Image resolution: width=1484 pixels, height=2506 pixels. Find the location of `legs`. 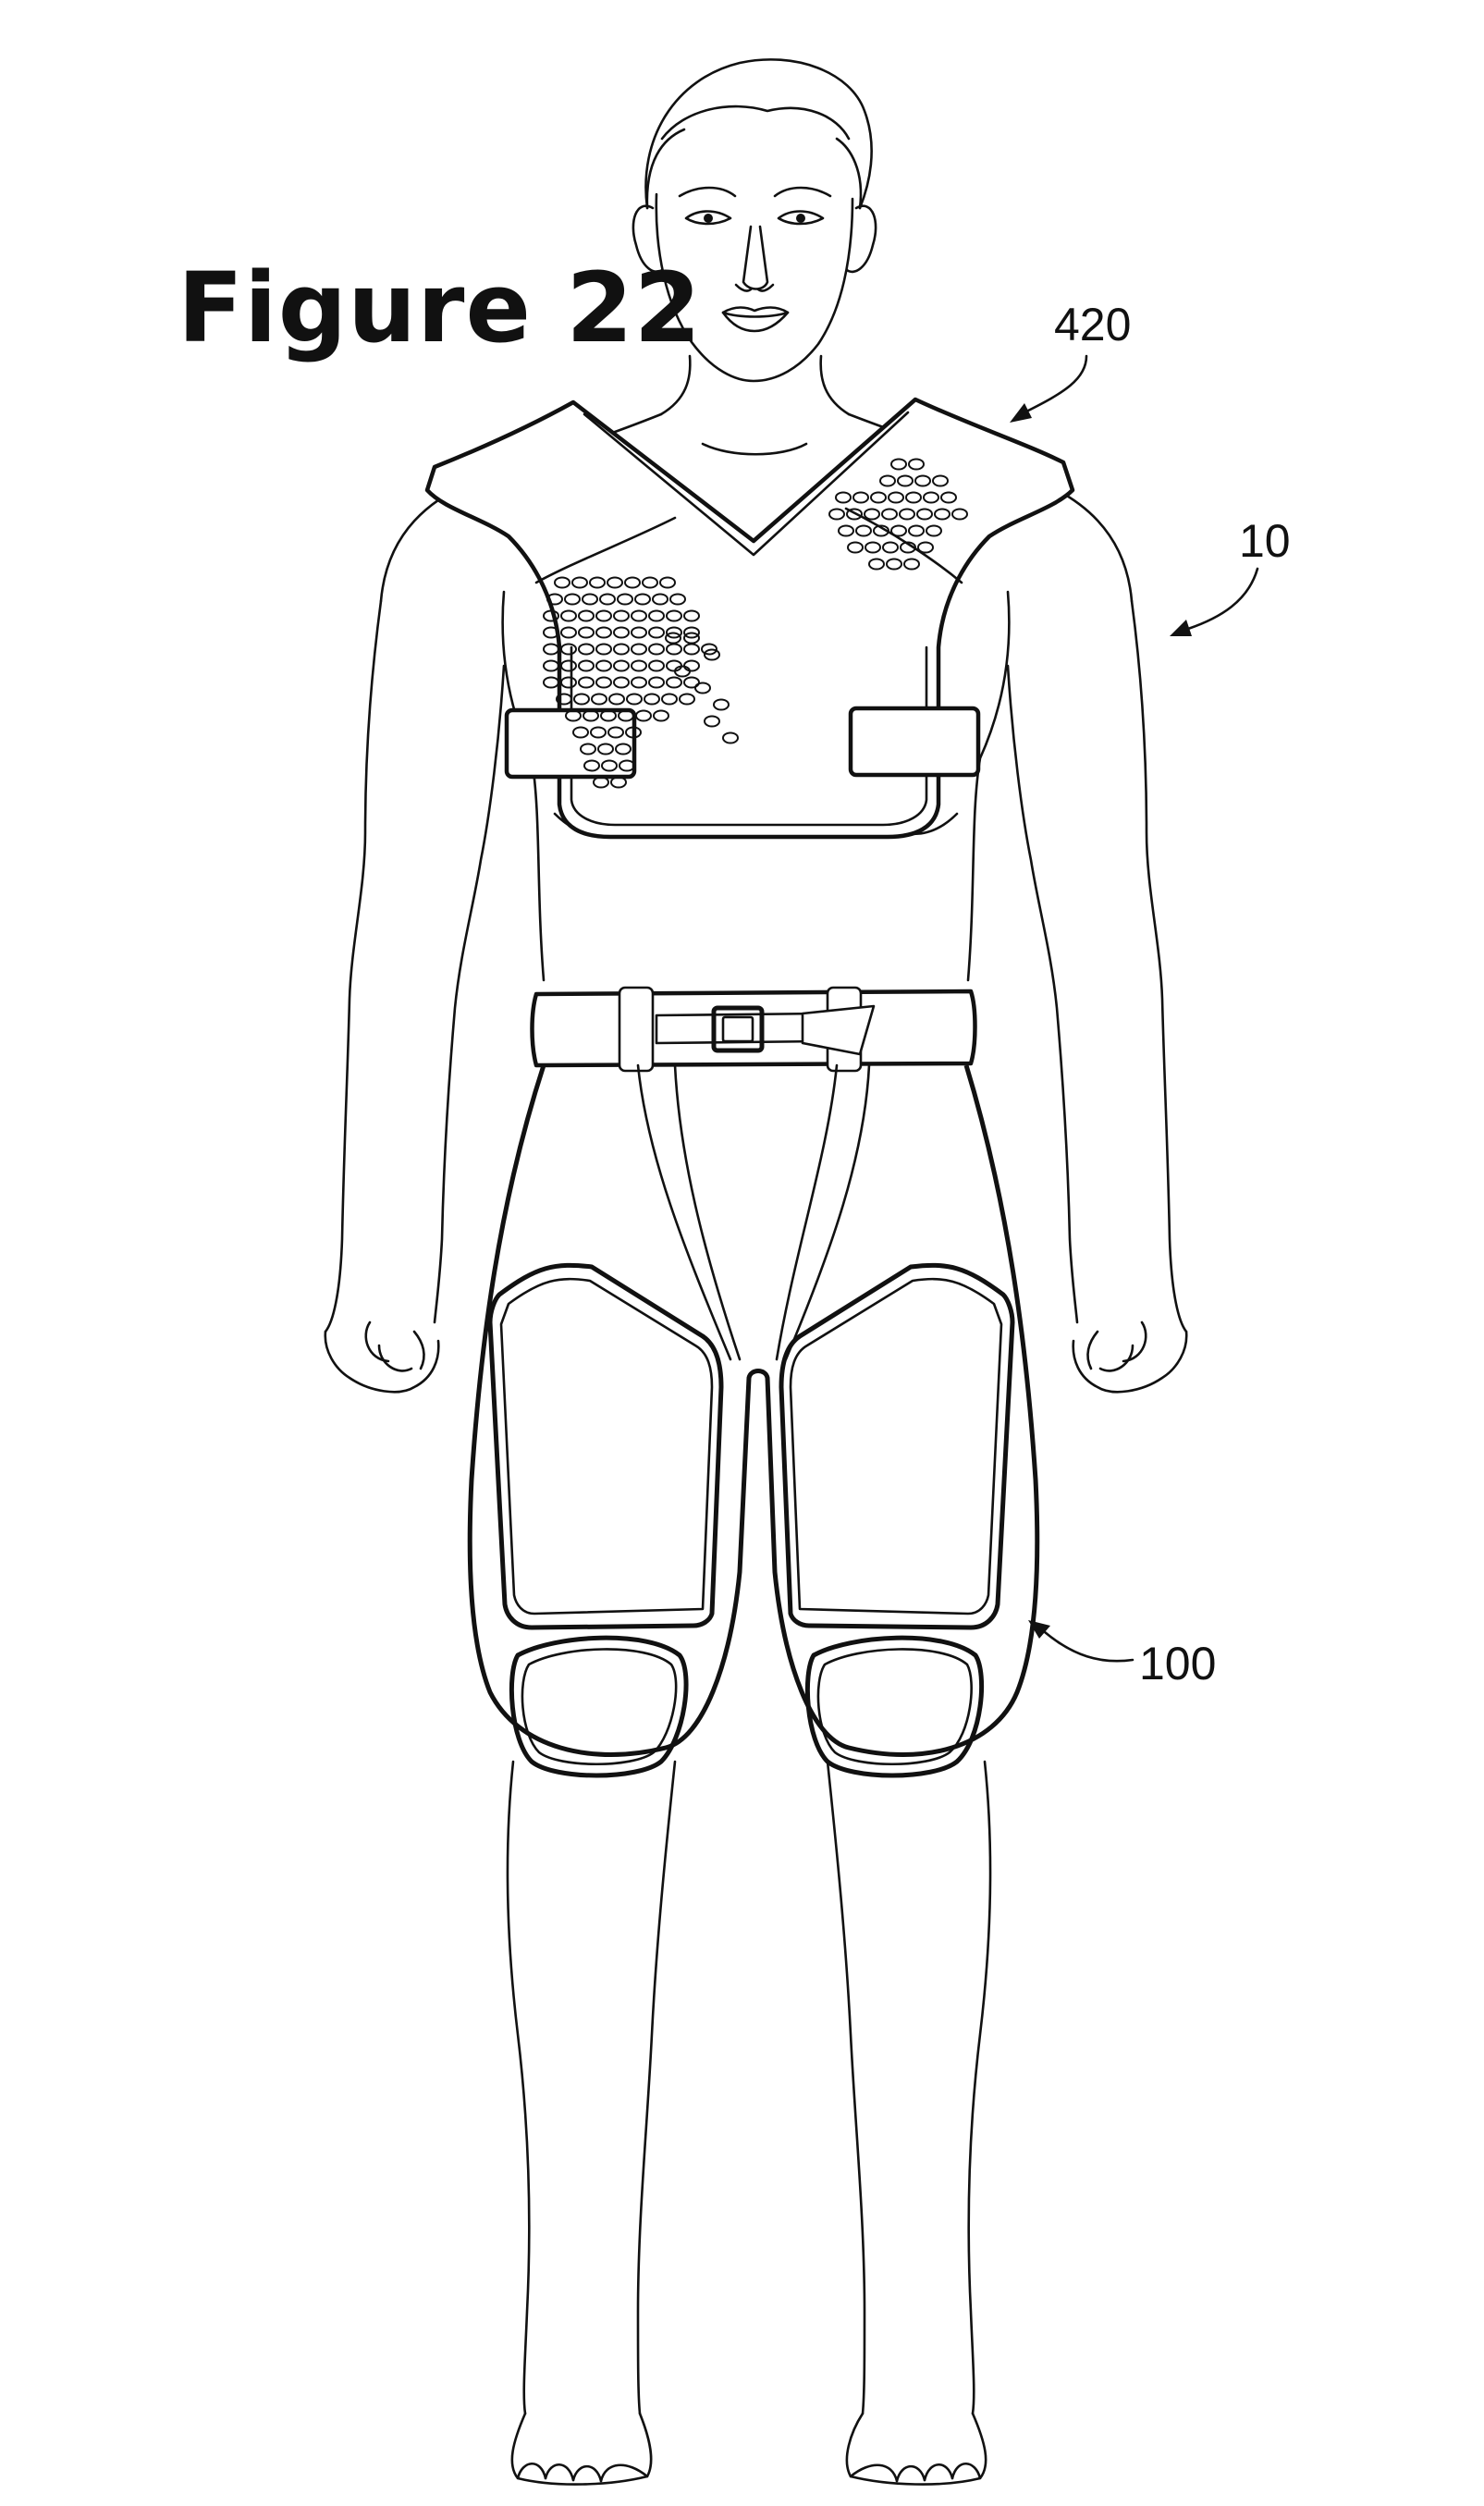

legs is located at coordinates (749, 2123).